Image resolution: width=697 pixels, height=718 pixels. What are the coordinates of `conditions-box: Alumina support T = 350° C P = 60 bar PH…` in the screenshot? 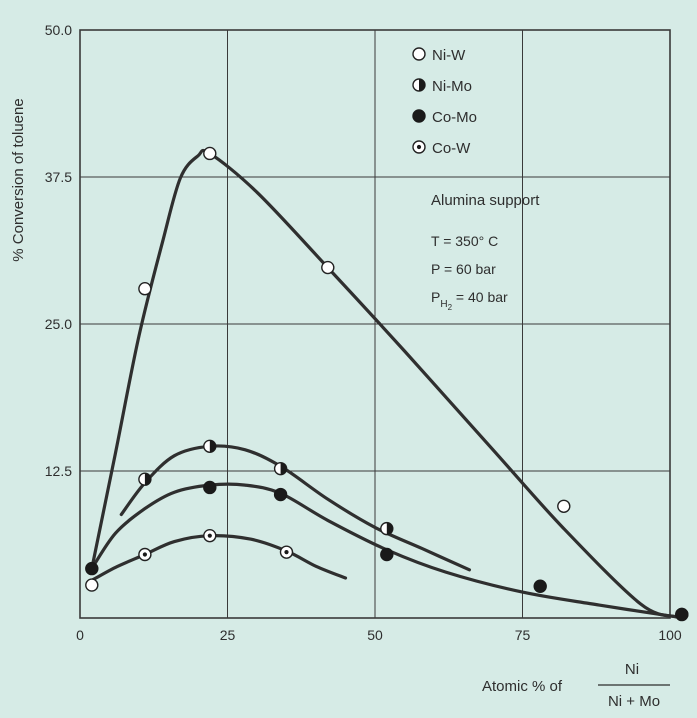 It's located at (485, 252).